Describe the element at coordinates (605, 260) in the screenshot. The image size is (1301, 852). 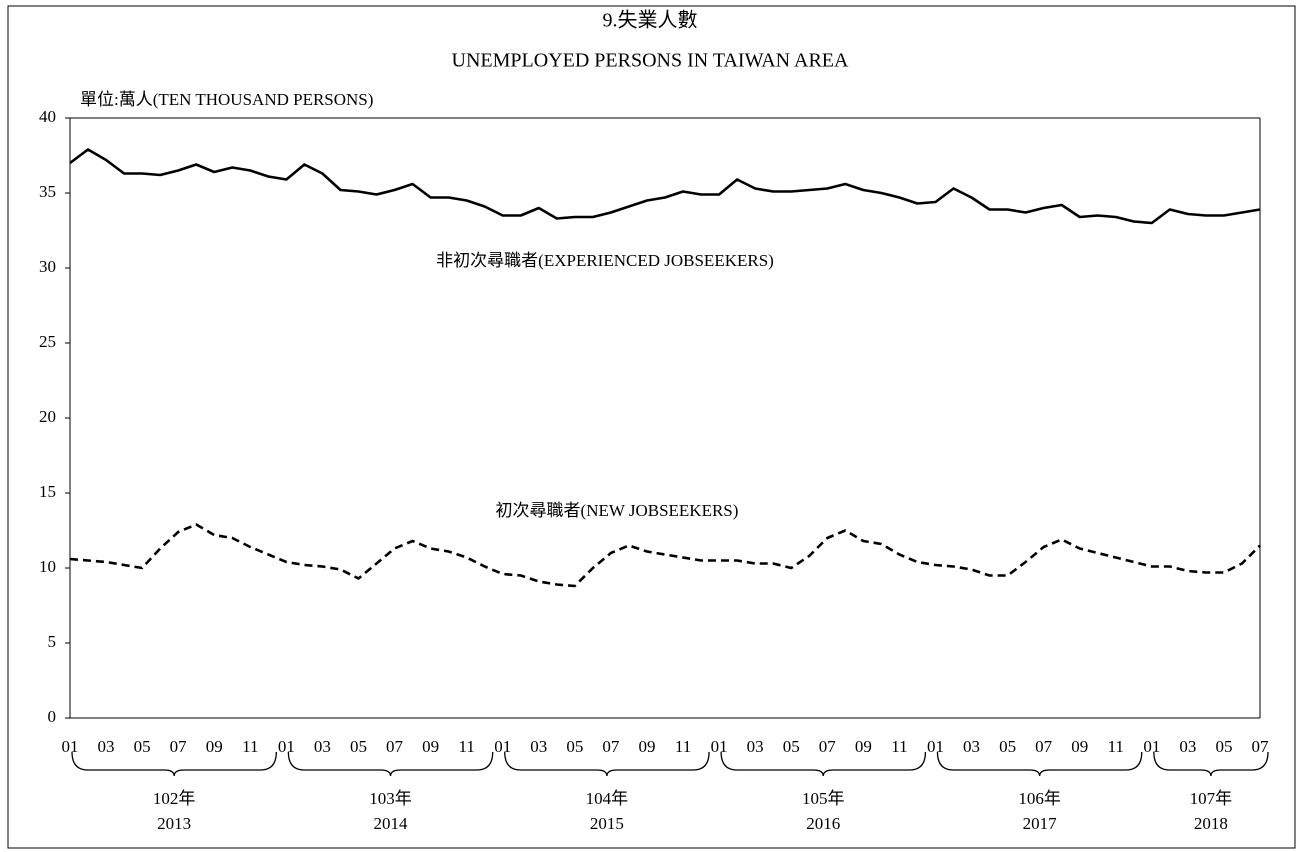
I see `series-label: 非初次尋職者(EXPERIENCED JOBSEEKERS)` at that location.